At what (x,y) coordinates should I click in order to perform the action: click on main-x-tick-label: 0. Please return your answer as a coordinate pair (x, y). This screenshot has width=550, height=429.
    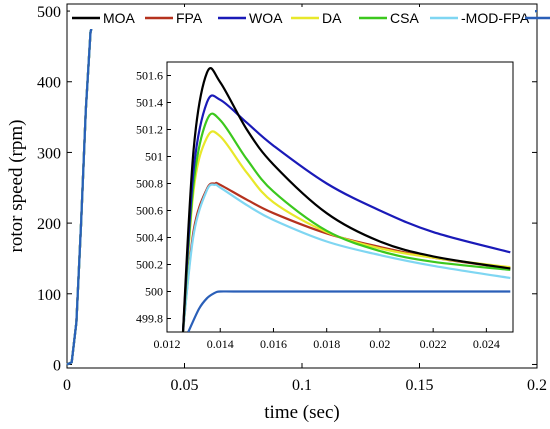
    Looking at the image, I should click on (67, 385).